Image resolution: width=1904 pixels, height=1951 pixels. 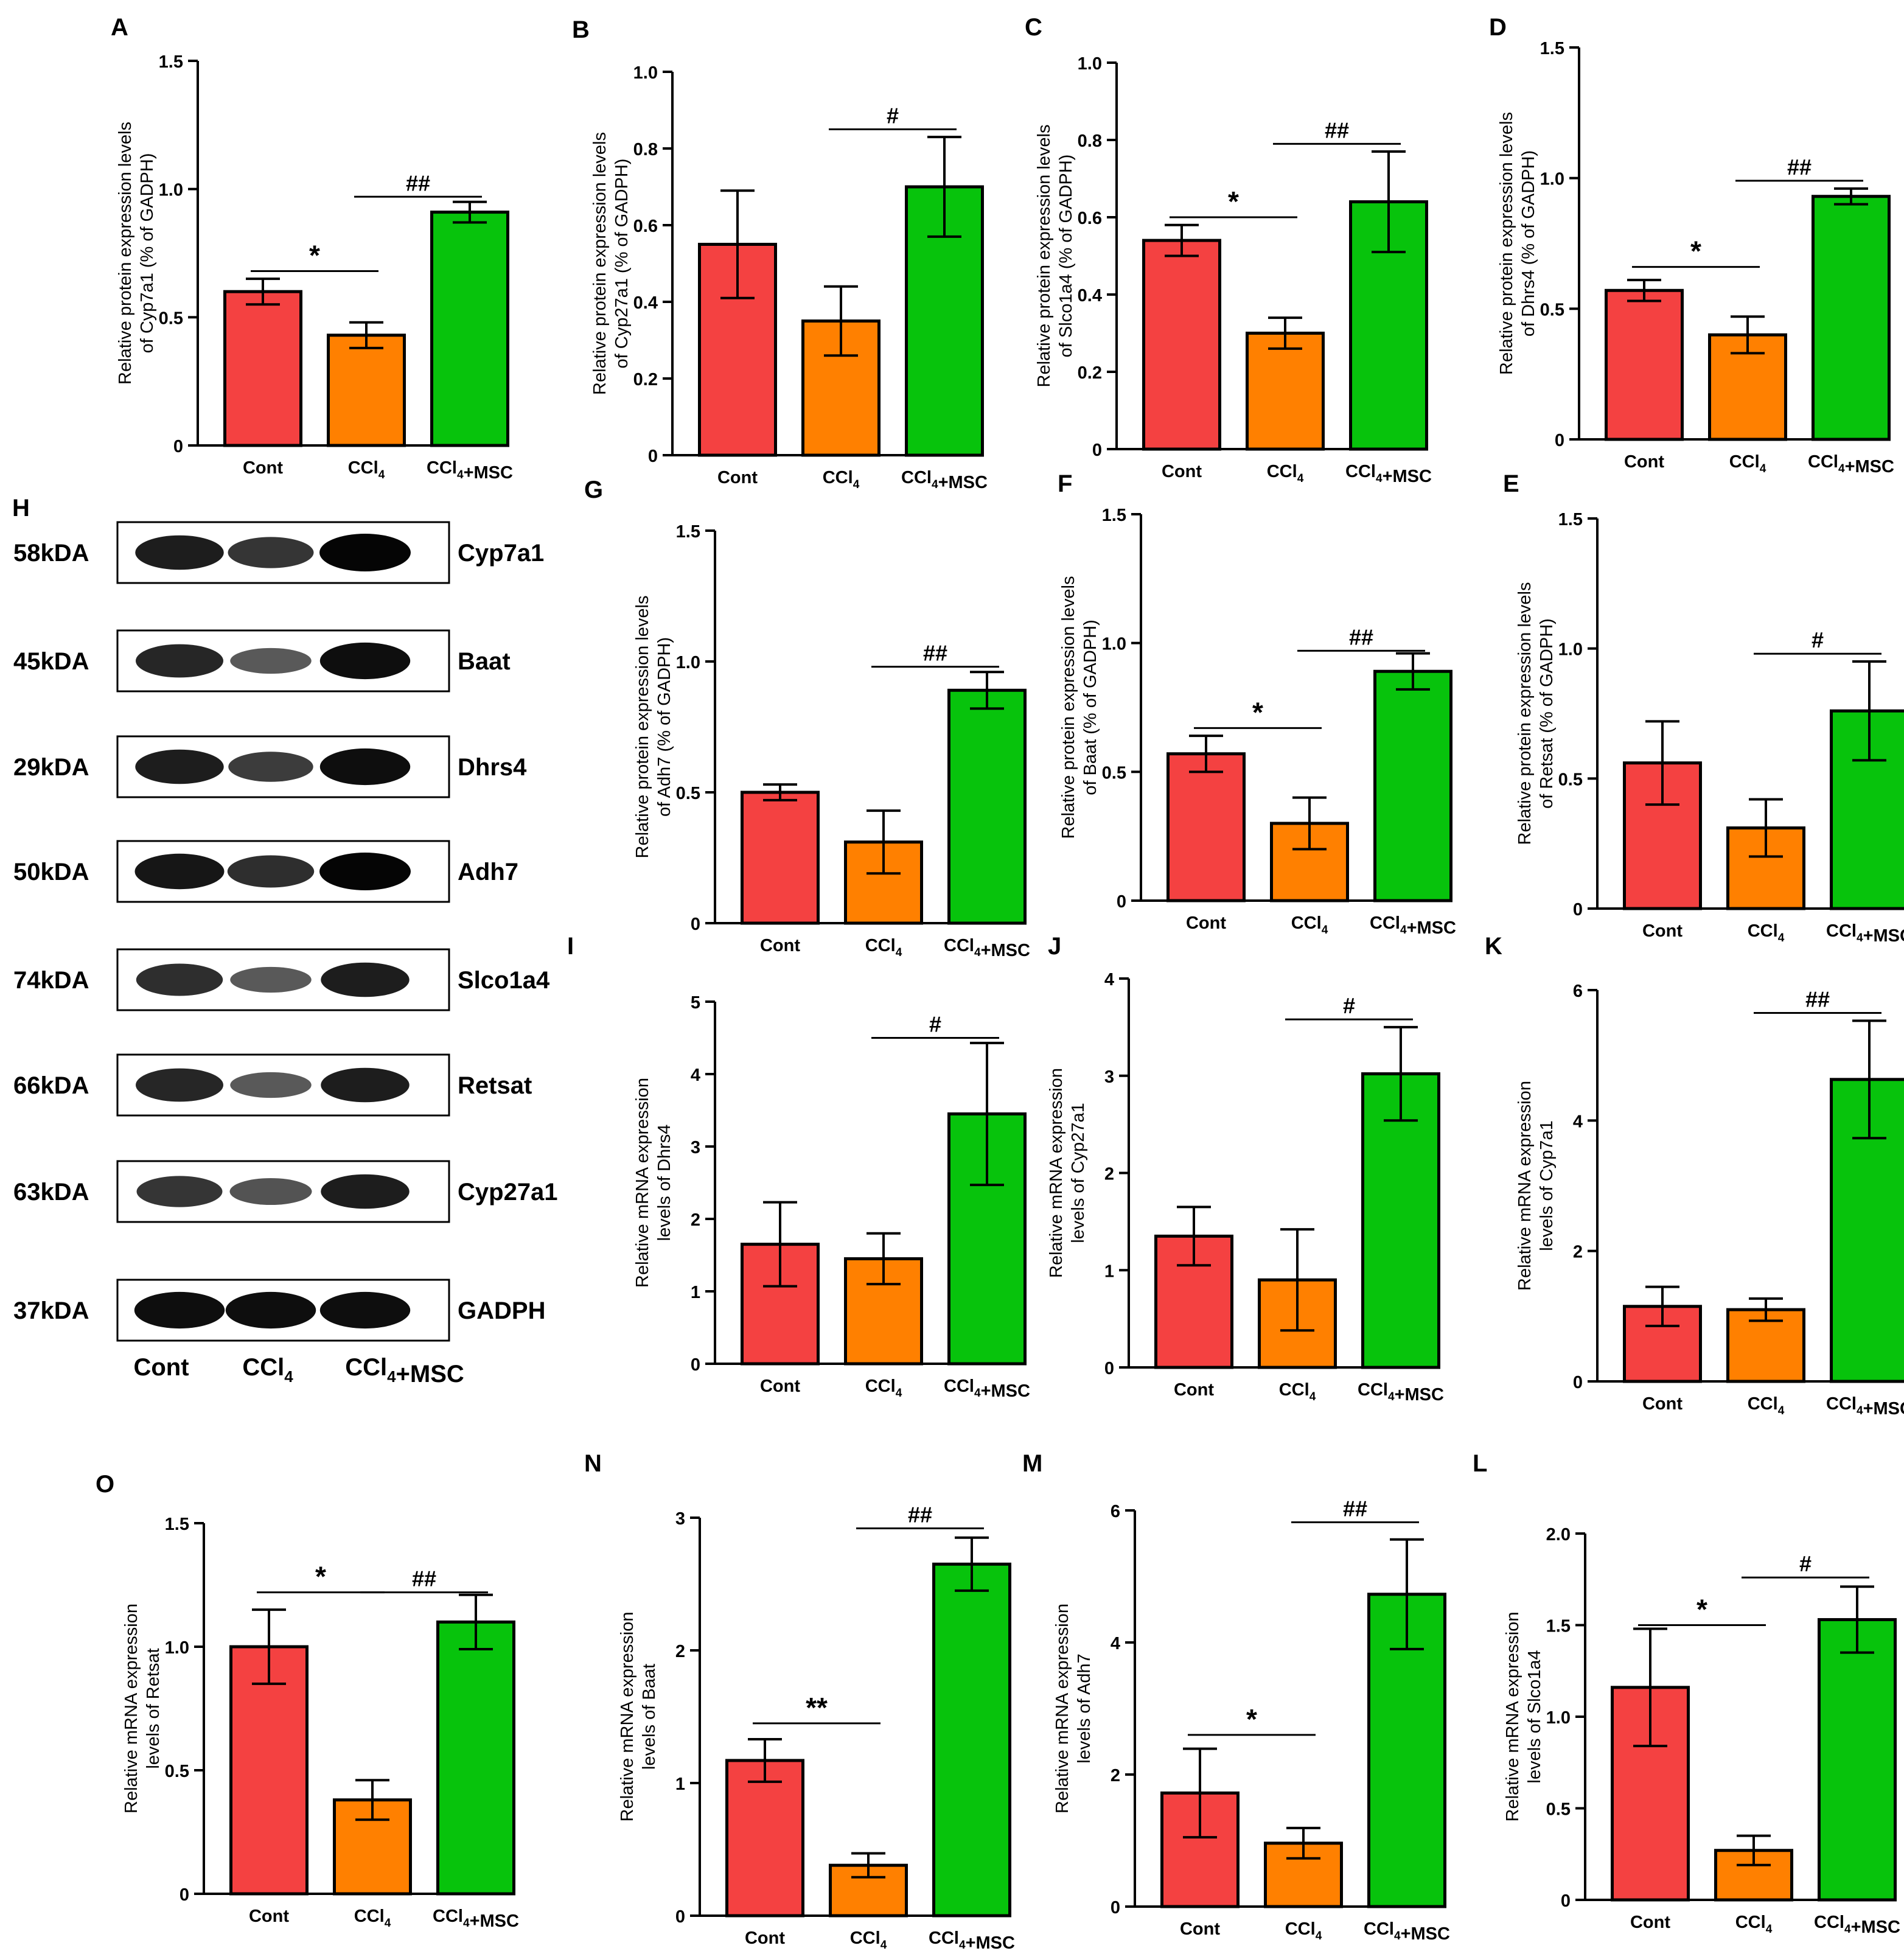 I want to click on kda-label: 29kDA, so click(x=51, y=767).